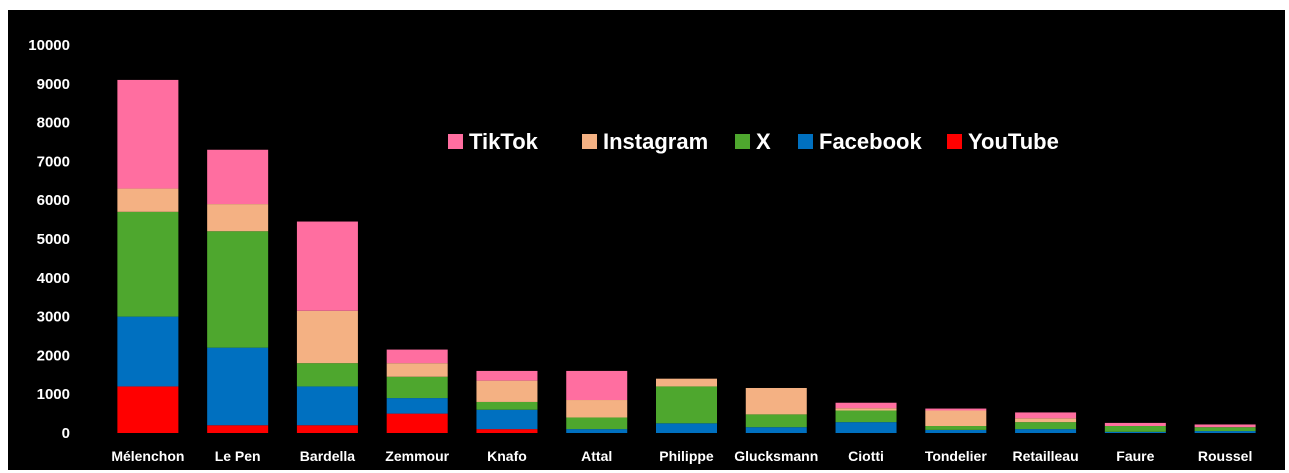 The image size is (1289, 473). What do you see at coordinates (776, 456) in the screenshot?
I see `x-category-label: Glucksmann` at bounding box center [776, 456].